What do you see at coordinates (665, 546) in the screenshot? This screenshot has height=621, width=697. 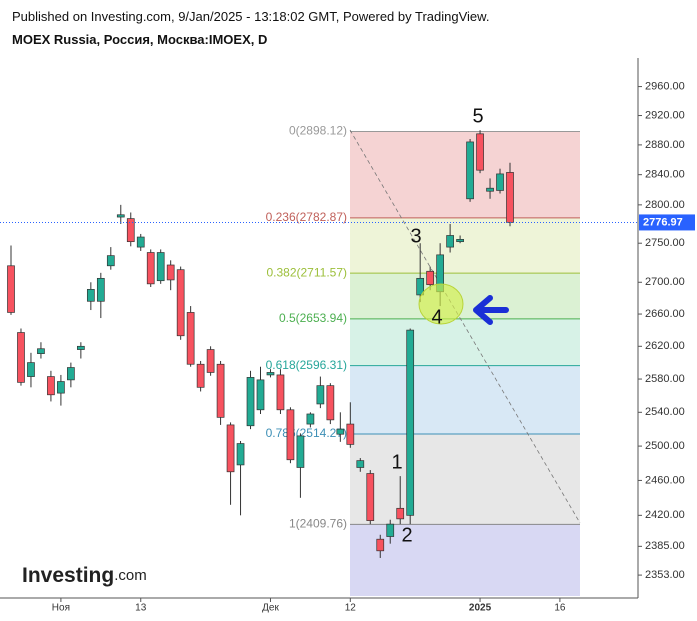 I see `y-tick-label: 2385.00` at bounding box center [665, 546].